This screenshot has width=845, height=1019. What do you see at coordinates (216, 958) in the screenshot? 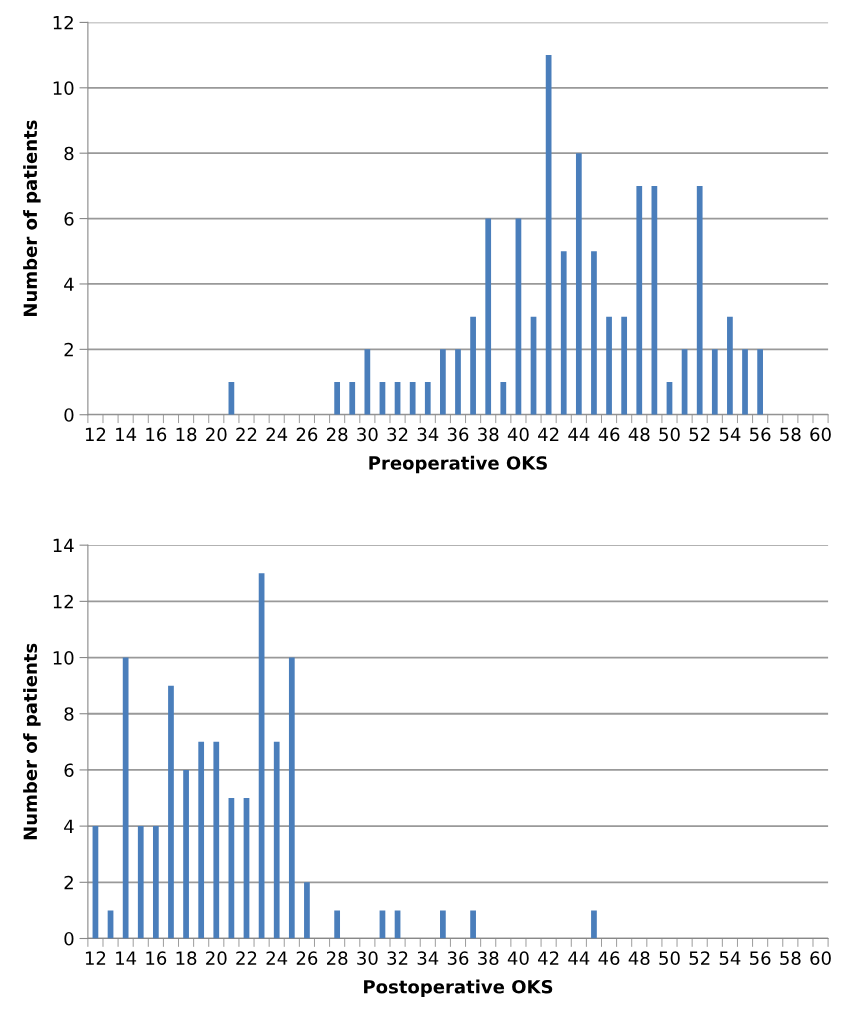
I see `x-tick-label: 20` at bounding box center [216, 958].